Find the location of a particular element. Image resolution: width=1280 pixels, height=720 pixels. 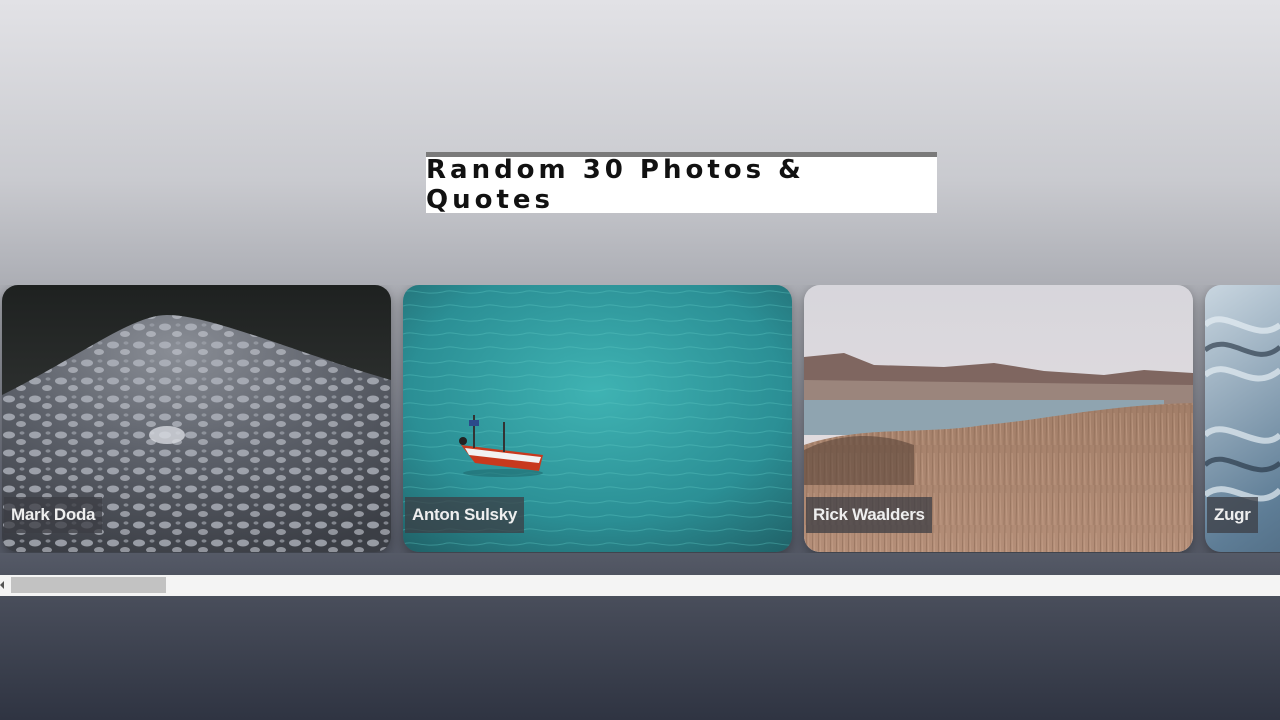

photo-card: Zugr is located at coordinates (1242, 418).